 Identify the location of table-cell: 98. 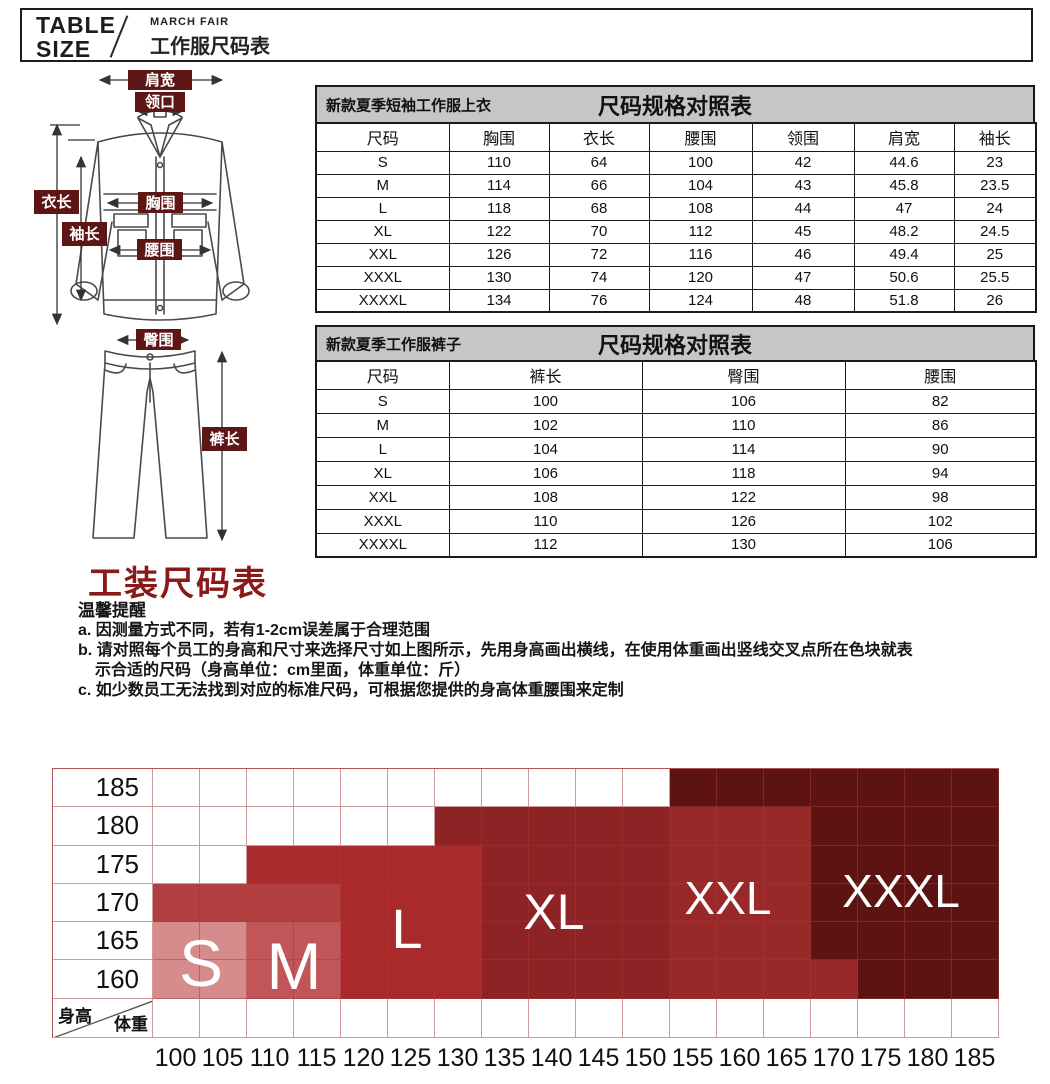
(940, 497).